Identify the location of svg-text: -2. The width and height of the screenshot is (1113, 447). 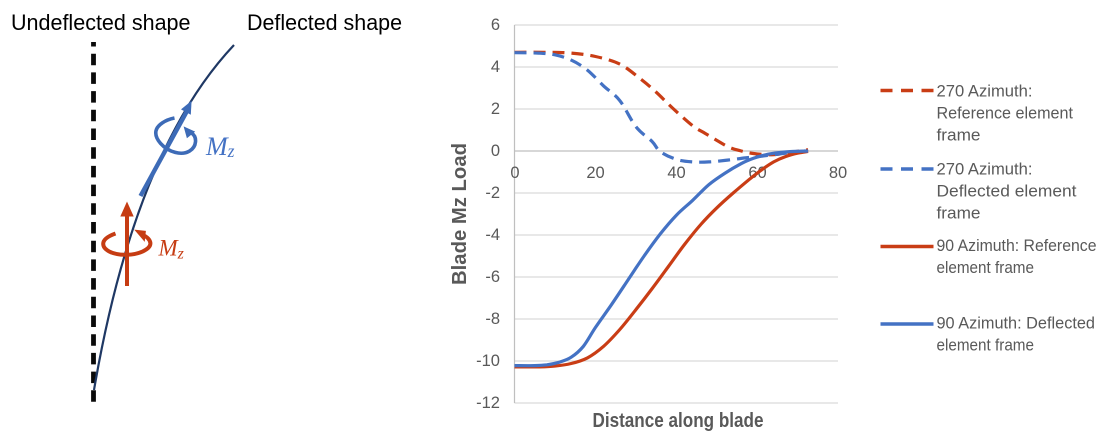
(492, 193).